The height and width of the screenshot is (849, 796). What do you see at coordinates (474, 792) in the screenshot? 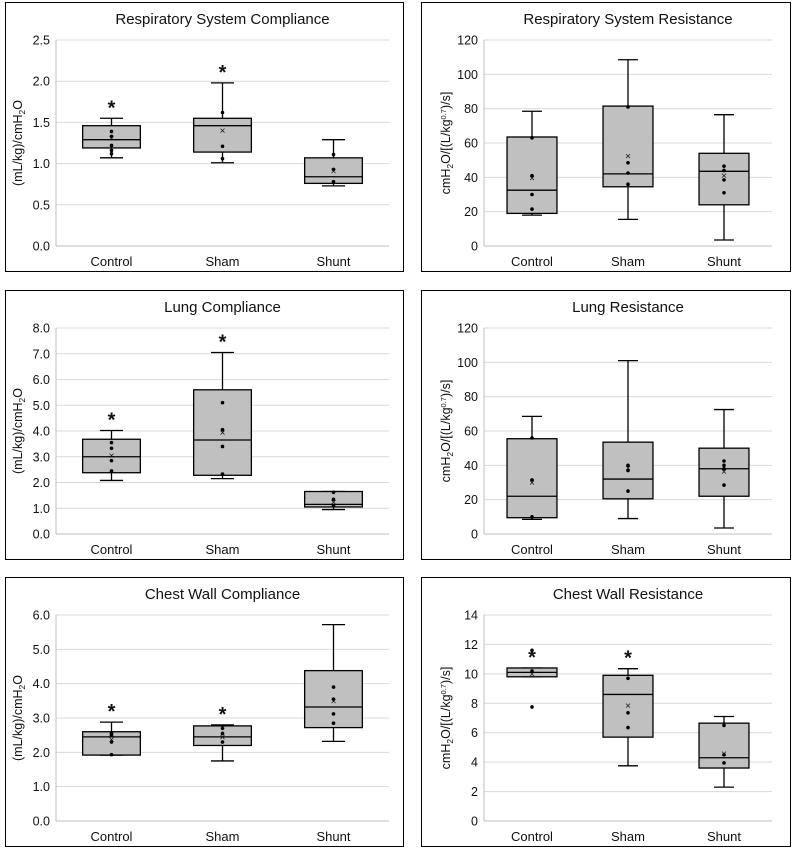
I see `y-tick-label: 2` at bounding box center [474, 792].